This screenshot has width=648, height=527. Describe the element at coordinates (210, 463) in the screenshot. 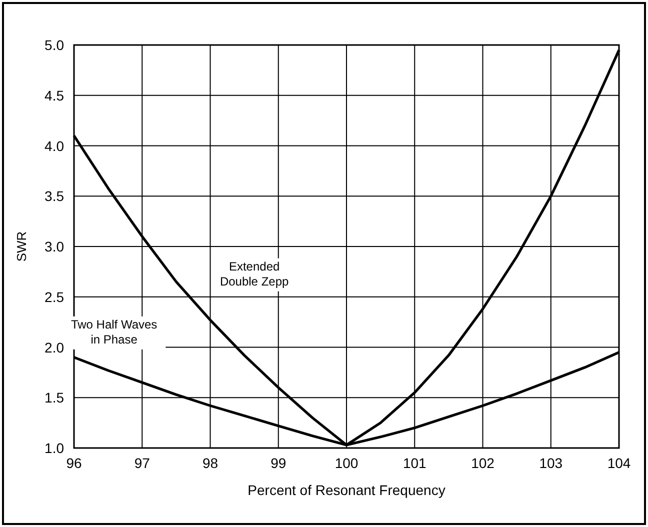

I see `x-tick-label: 98` at that location.